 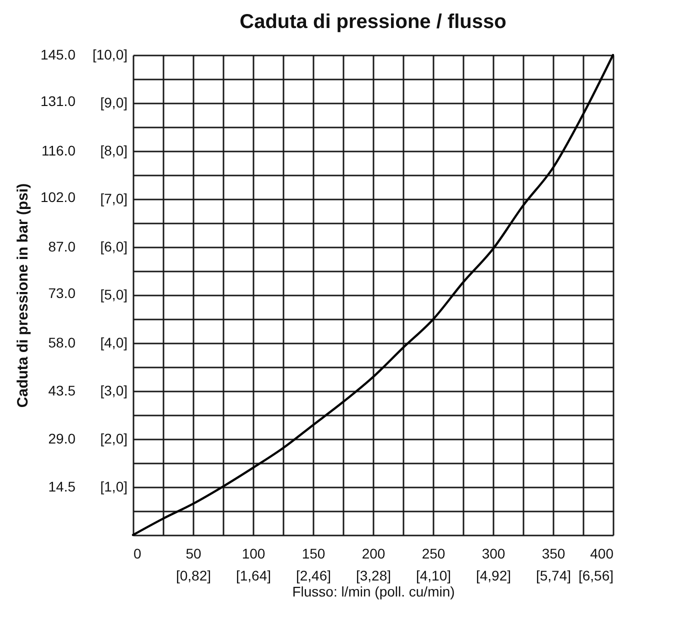 What do you see at coordinates (62, 246) in the screenshot?
I see `y2-tick-label: 87.0` at bounding box center [62, 246].